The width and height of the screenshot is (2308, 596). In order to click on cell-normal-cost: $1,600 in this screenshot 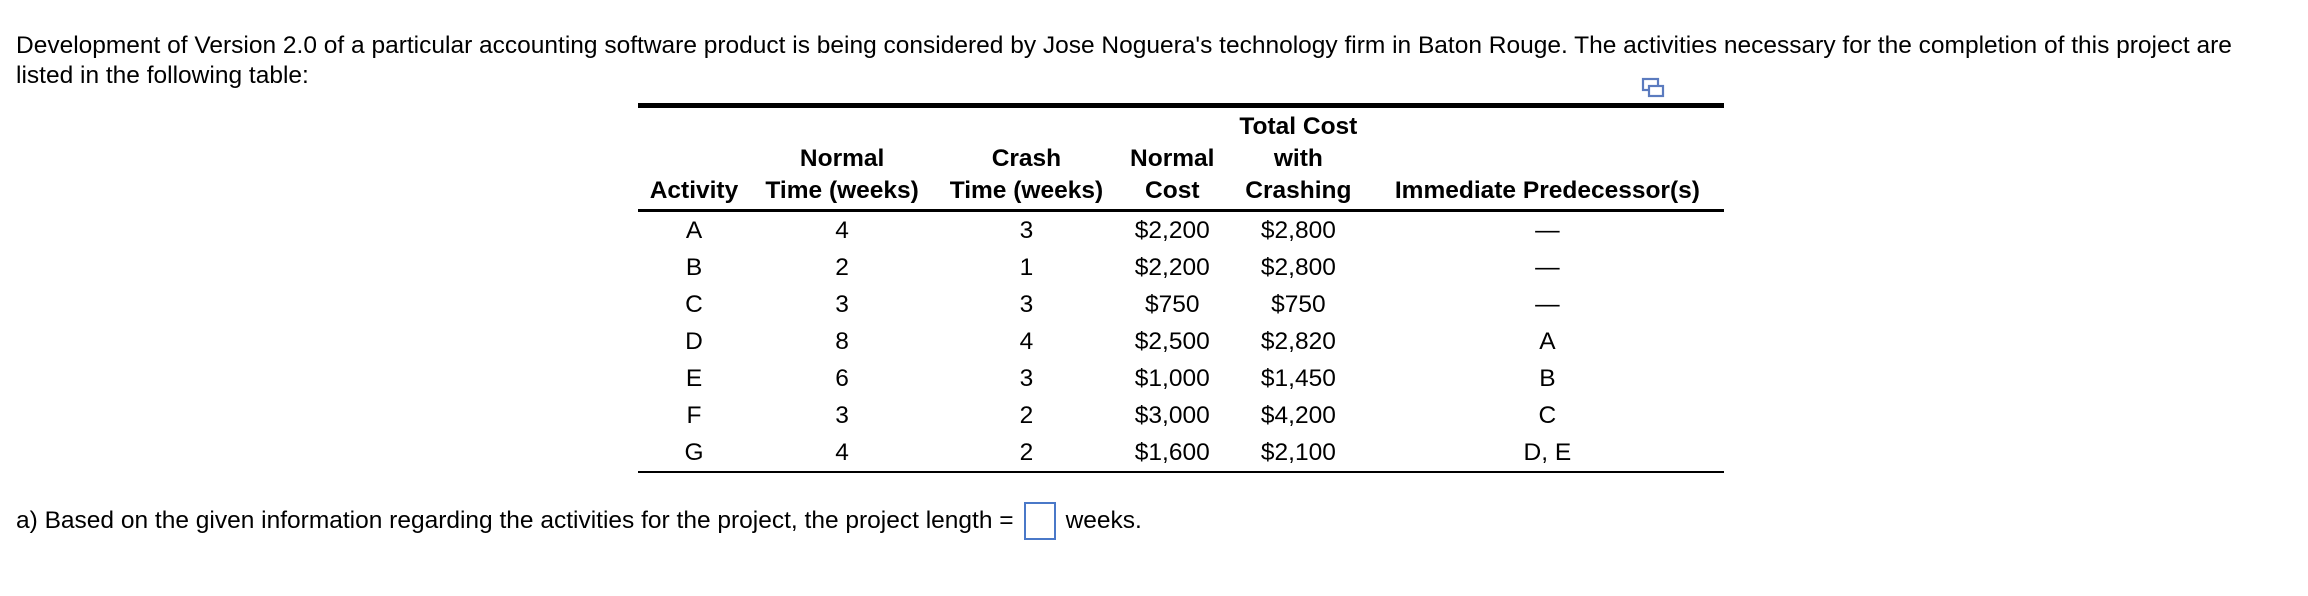, I will do `click(1172, 453)`.